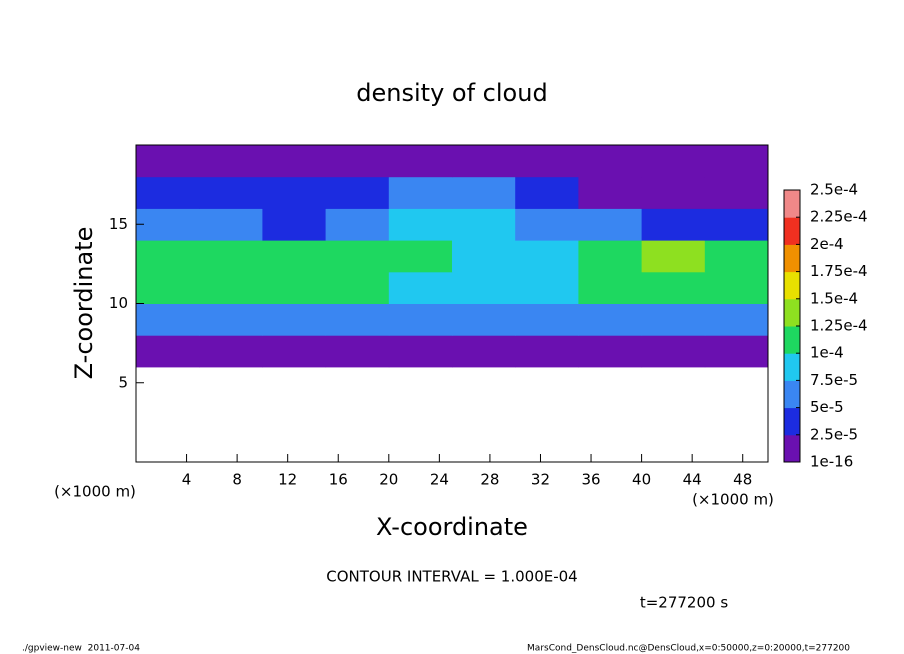  Describe the element at coordinates (388, 480) in the screenshot. I see `x-tick-label: 20` at that location.